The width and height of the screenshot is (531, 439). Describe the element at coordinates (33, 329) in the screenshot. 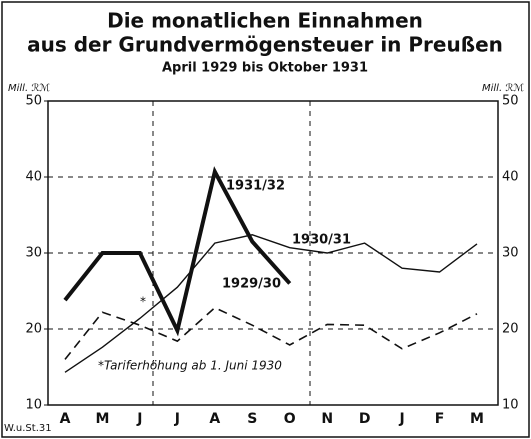

I see `y-tick-label: 20` at that location.